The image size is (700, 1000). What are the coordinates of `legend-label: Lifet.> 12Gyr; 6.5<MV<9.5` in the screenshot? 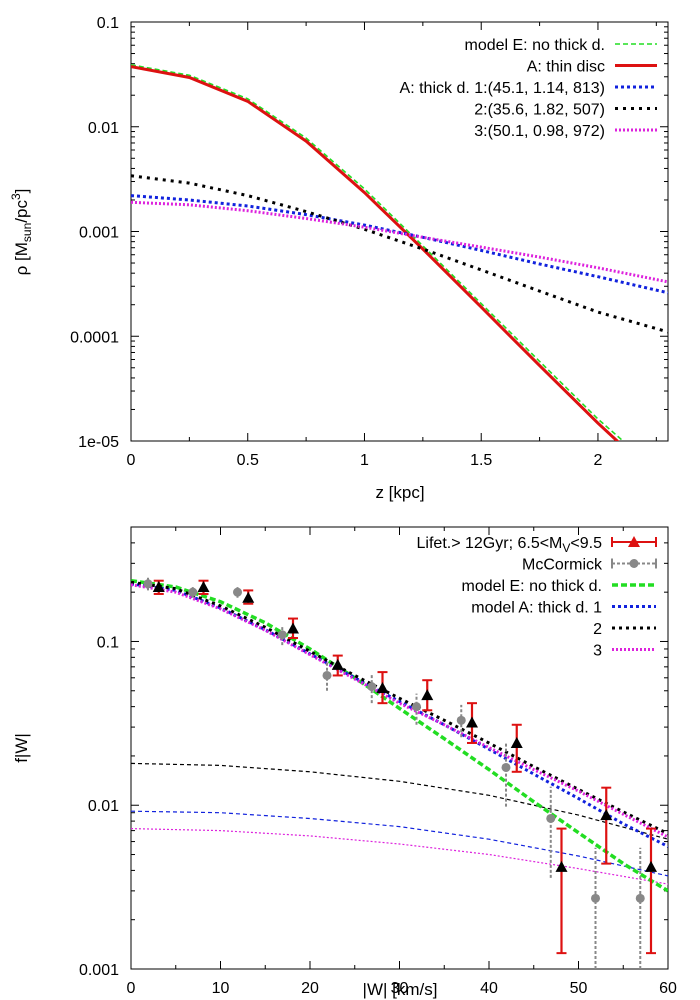 It's located at (510, 545).